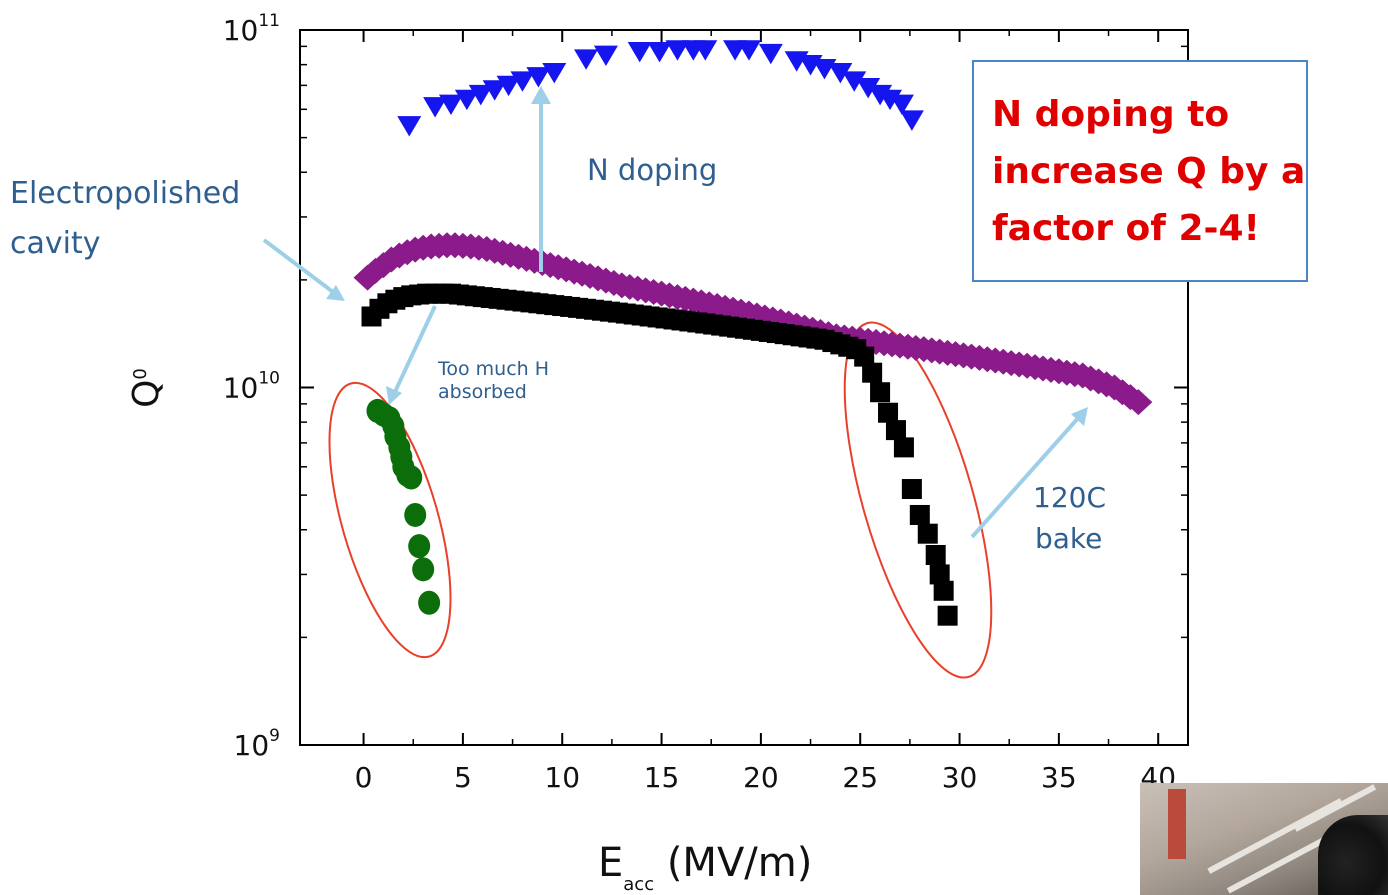  I want to click on x-tick-label: 0, so click(364, 777).